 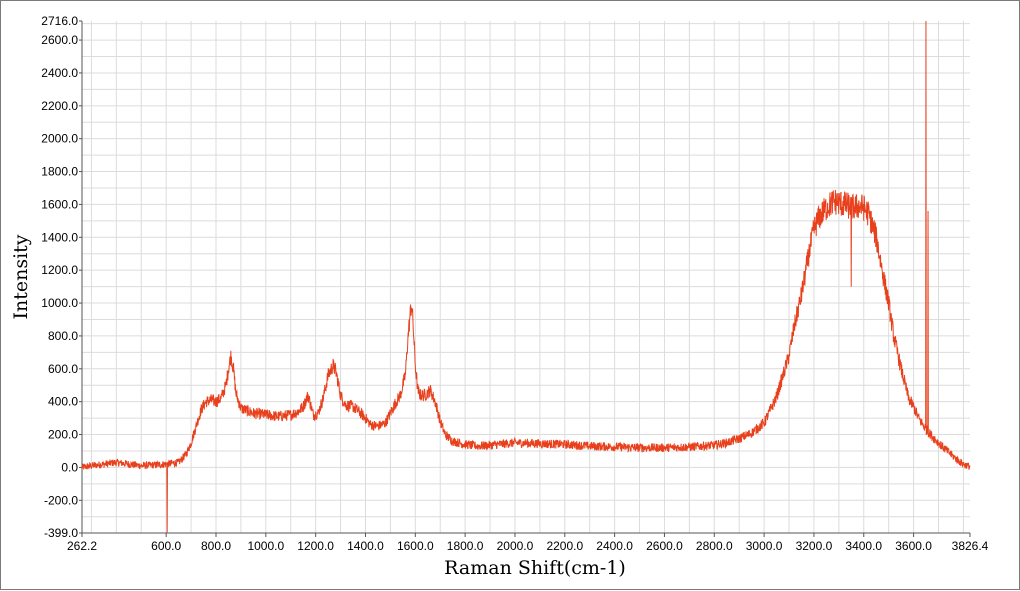 What do you see at coordinates (564, 546) in the screenshot?
I see `x-tick-label: 2200.0` at bounding box center [564, 546].